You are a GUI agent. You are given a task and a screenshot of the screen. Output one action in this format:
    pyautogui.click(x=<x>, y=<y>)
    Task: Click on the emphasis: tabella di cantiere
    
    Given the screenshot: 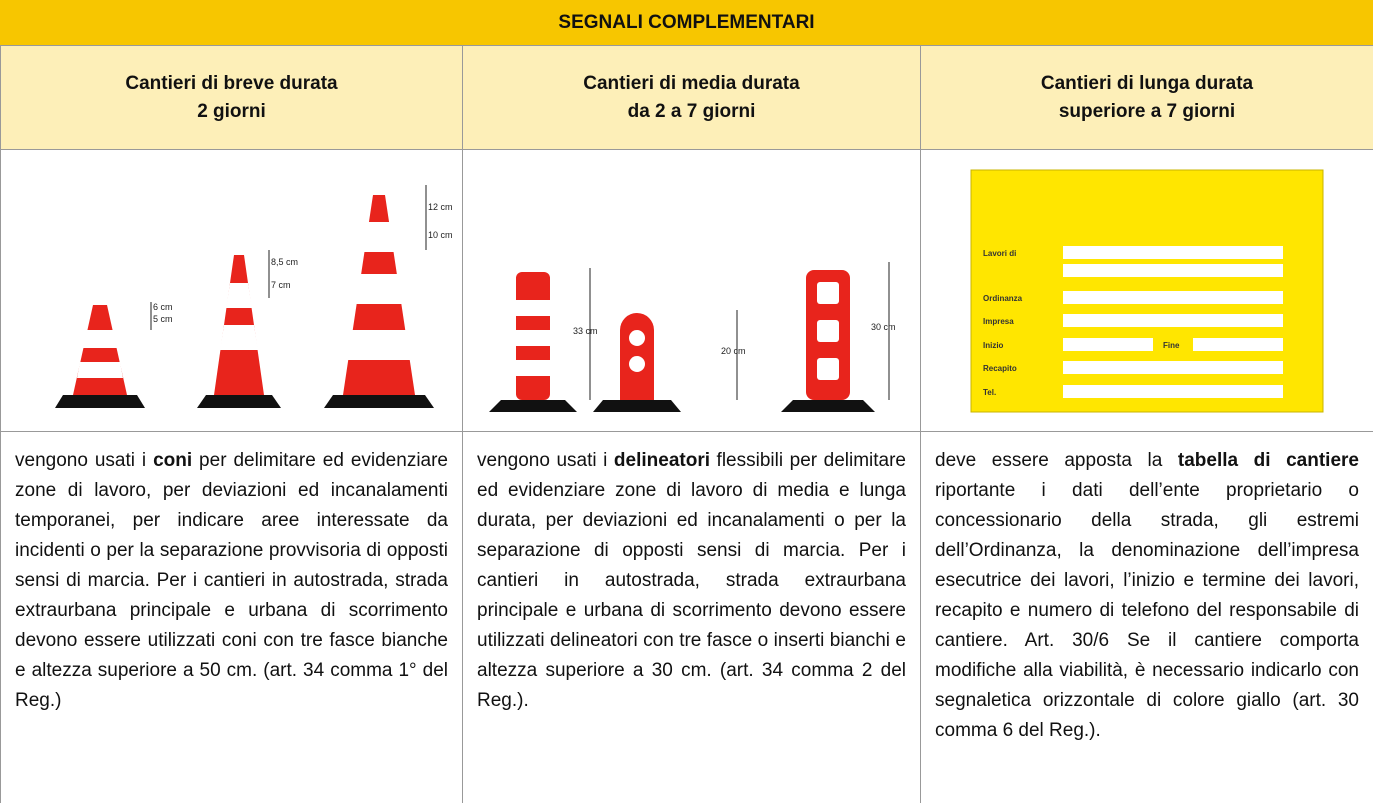 What is the action you would take?
    pyautogui.click(x=1268, y=460)
    